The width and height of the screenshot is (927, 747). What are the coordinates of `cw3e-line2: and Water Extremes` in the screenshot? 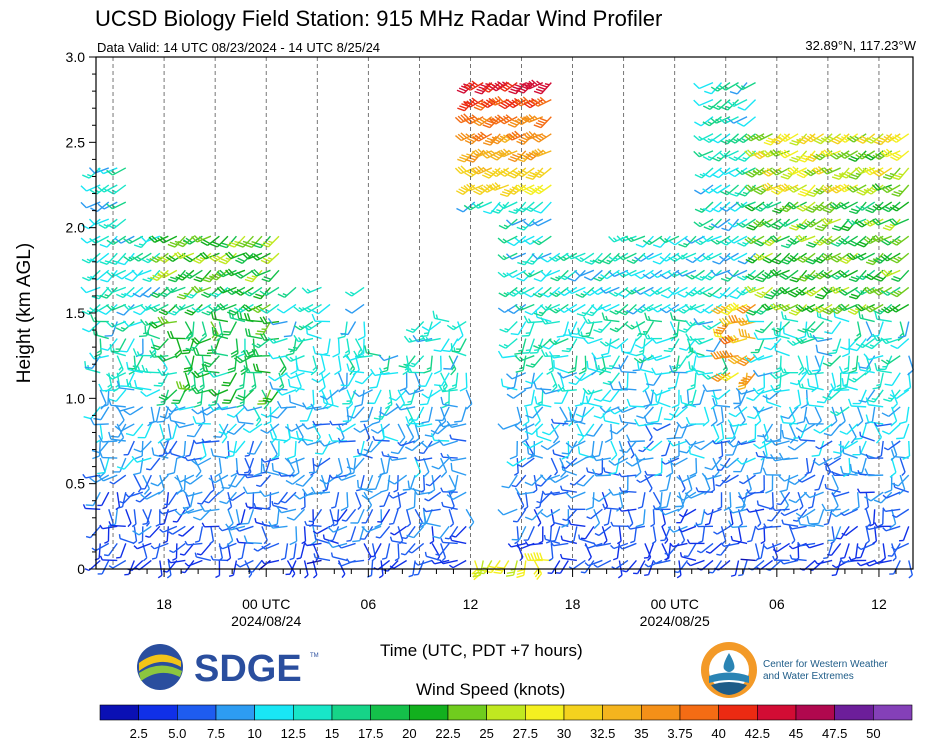 It's located at (808, 676).